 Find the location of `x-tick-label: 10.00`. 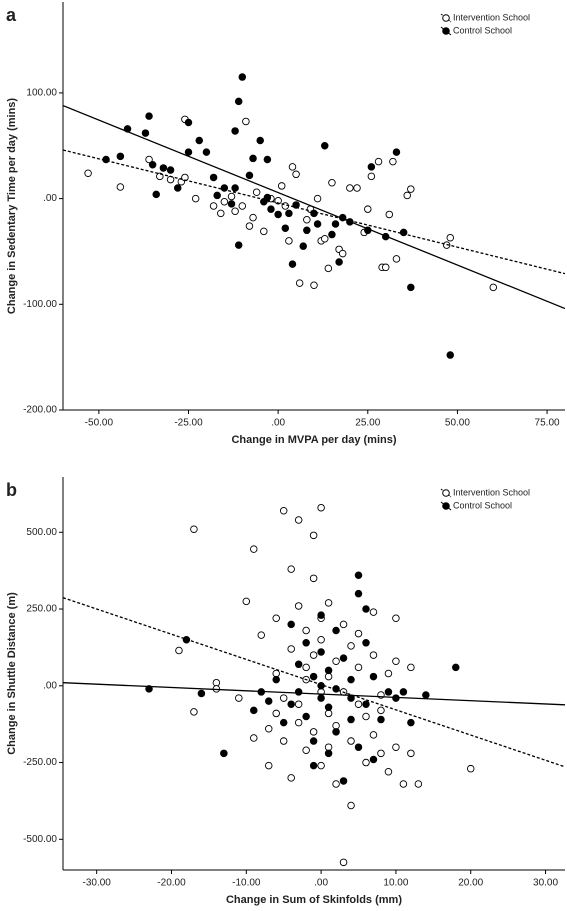

x-tick-label: 10.00 is located at coordinates (395, 883).